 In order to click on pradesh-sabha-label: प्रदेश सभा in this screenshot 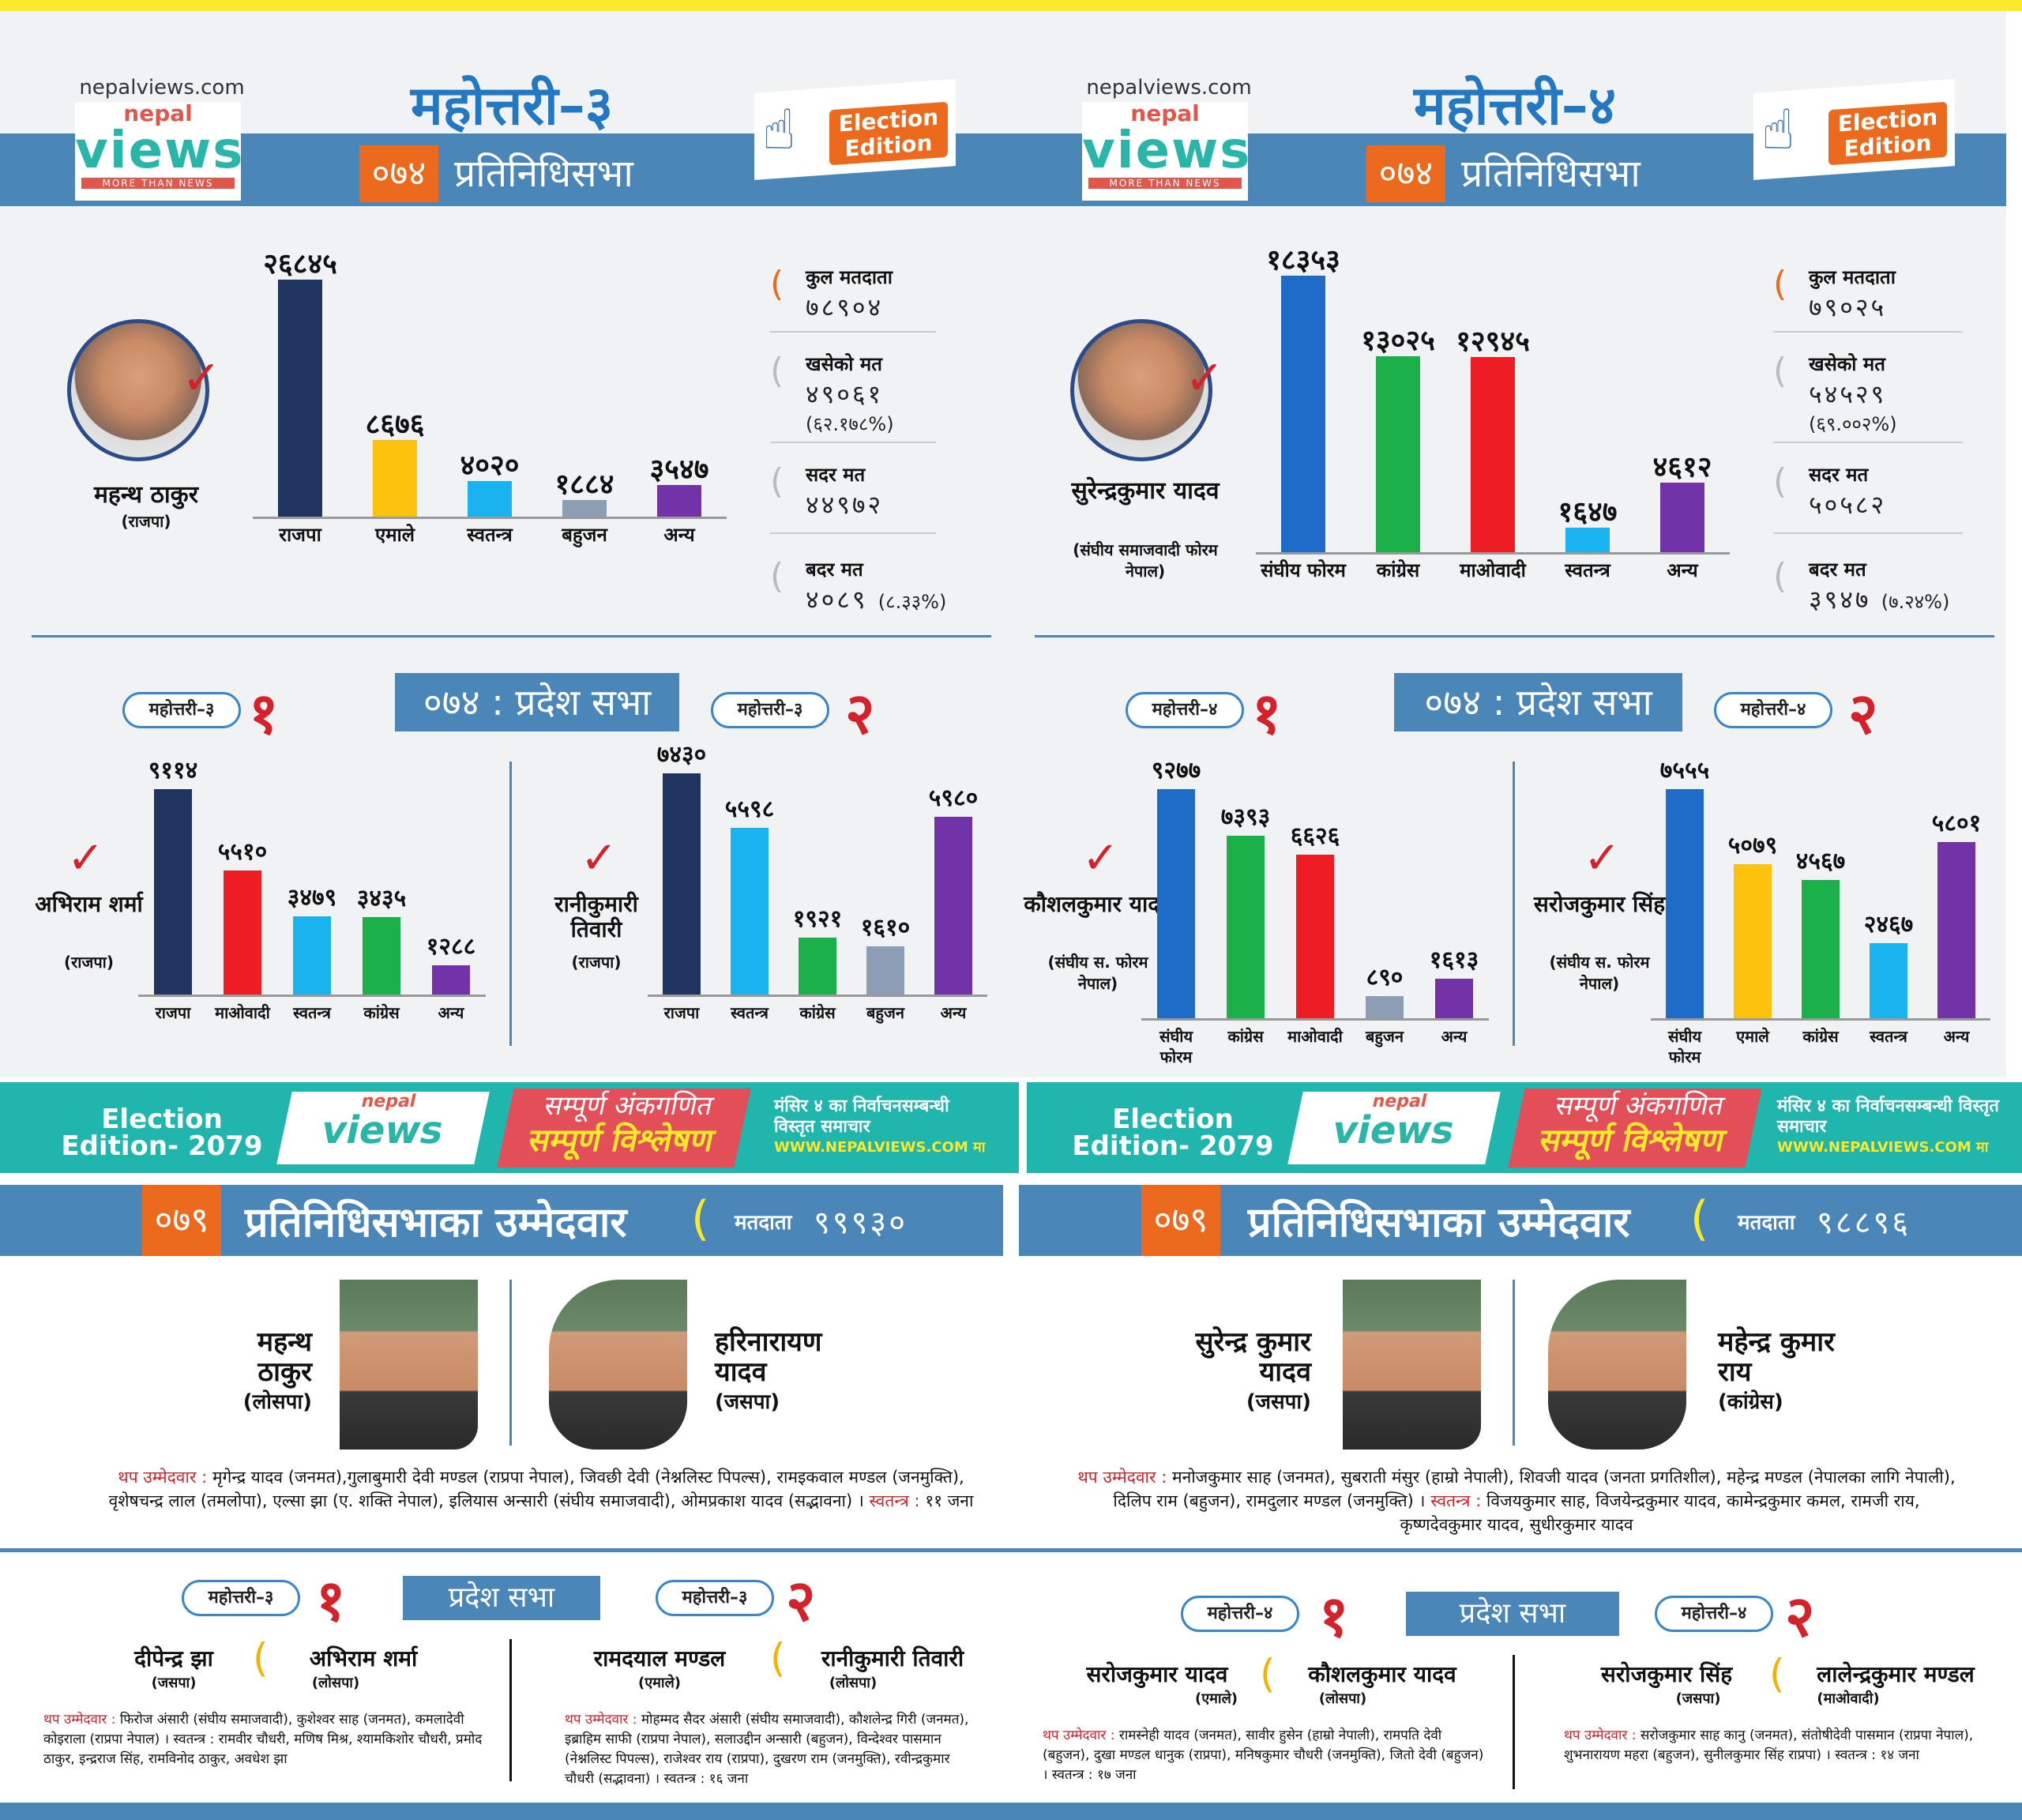, I will do `click(1512, 1614)`.